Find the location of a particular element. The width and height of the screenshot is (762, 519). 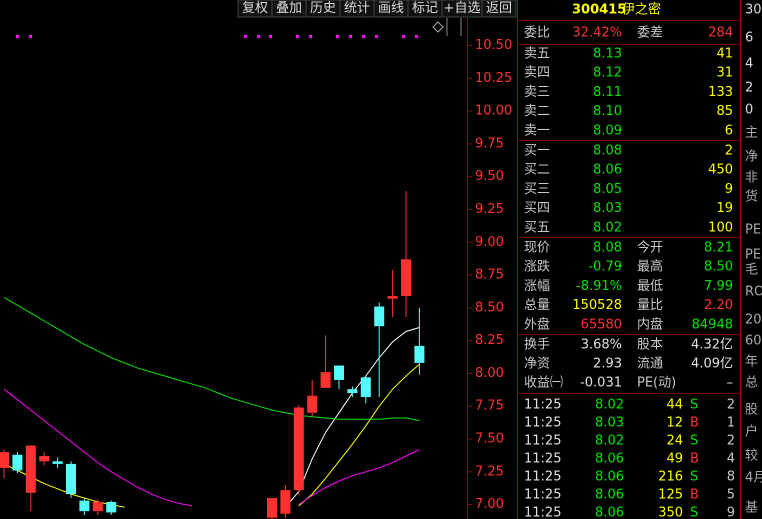

toolbar-button is located at coordinates (499, 9).